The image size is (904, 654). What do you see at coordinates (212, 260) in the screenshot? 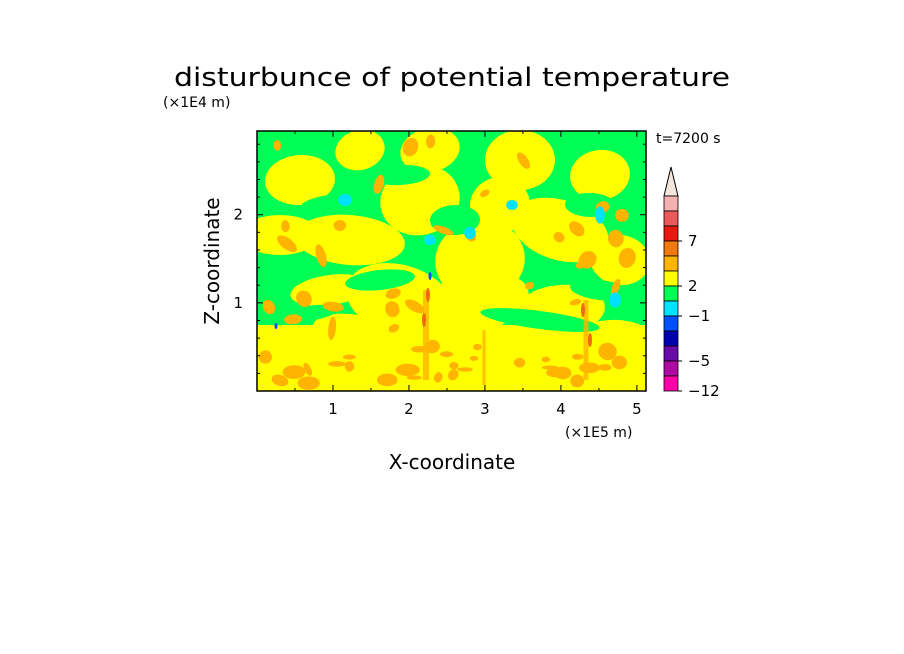
I see `y-axis-label: Z-coordinate` at bounding box center [212, 260].